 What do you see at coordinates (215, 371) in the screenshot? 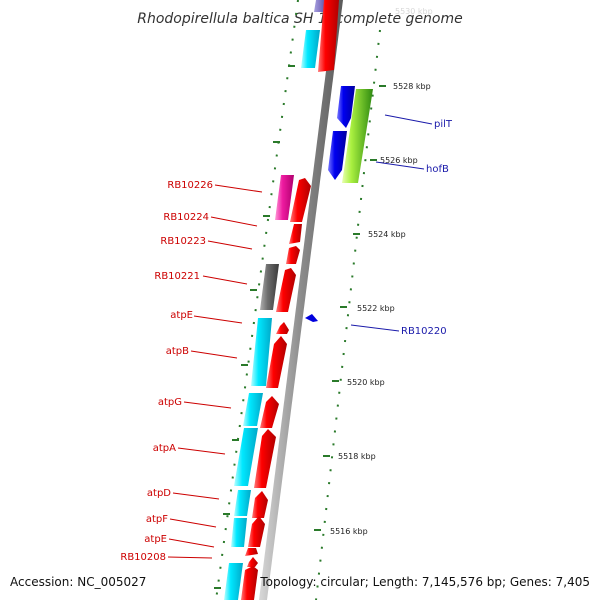
I see `left-leader-lines` at bounding box center [215, 371].